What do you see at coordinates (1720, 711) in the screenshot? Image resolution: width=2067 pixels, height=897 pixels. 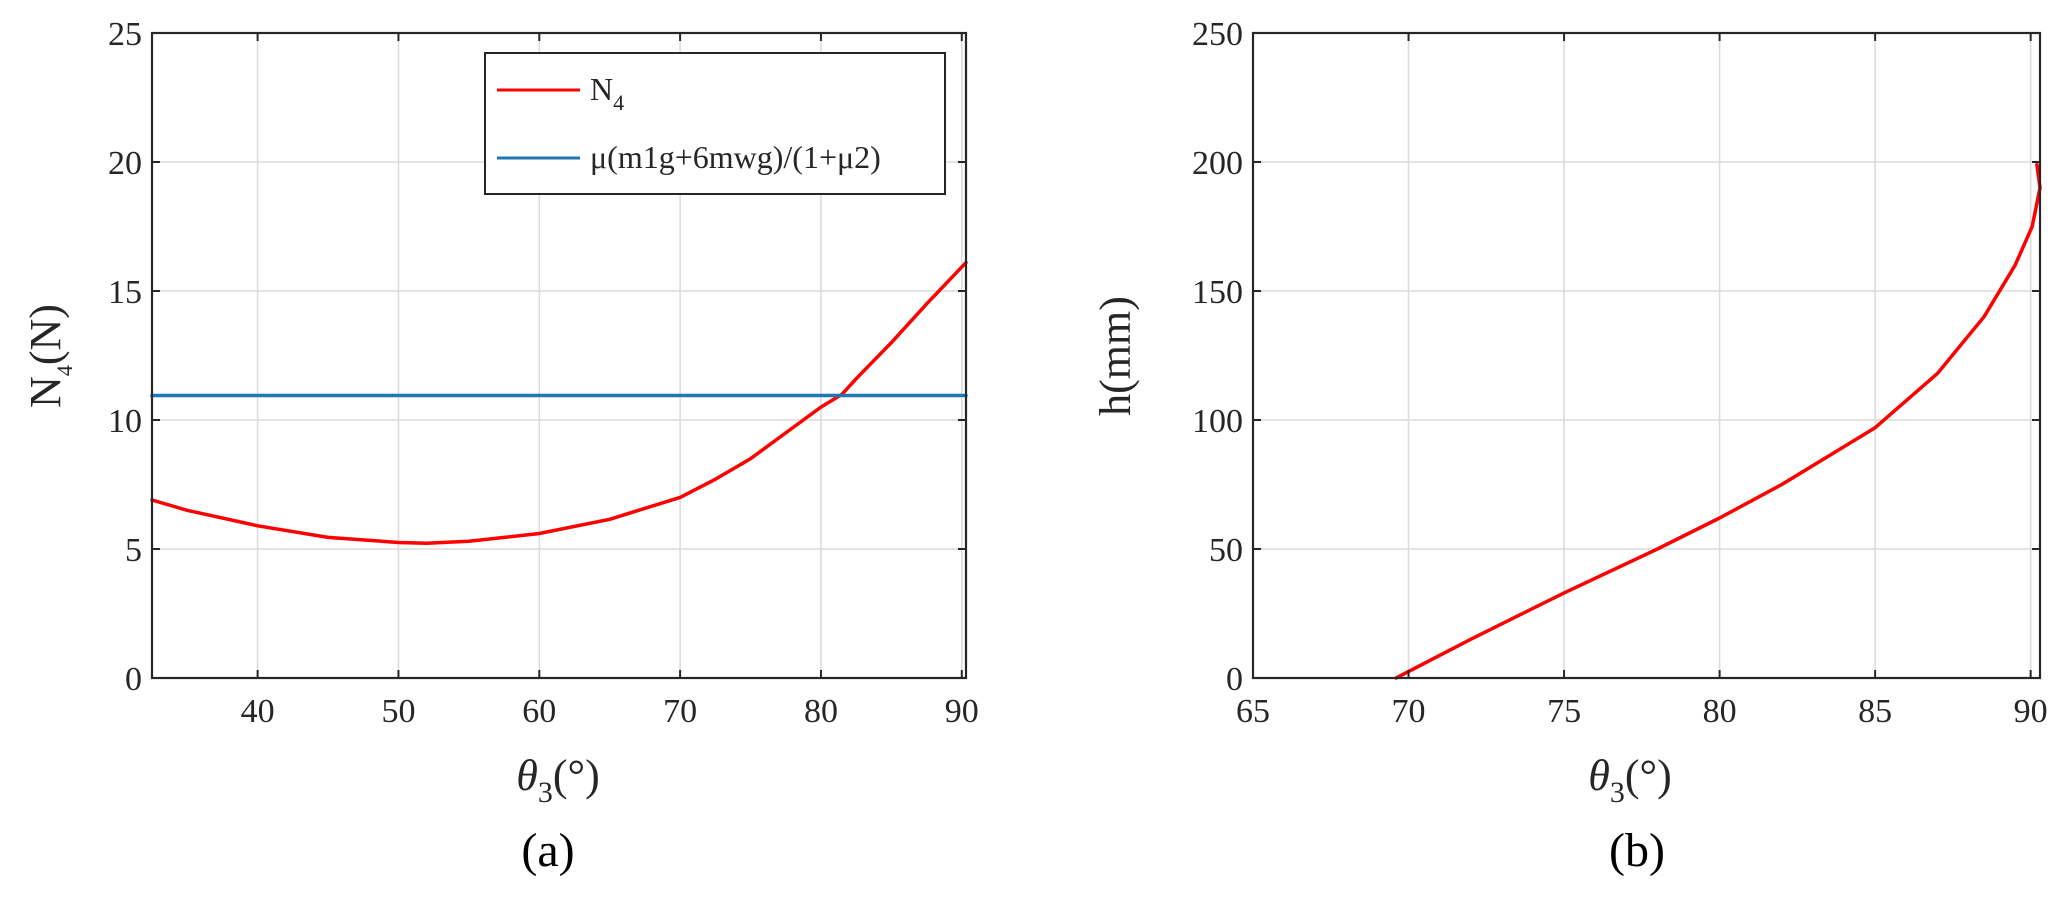 I see `chart-b-x-tick-label: 80` at bounding box center [1720, 711].